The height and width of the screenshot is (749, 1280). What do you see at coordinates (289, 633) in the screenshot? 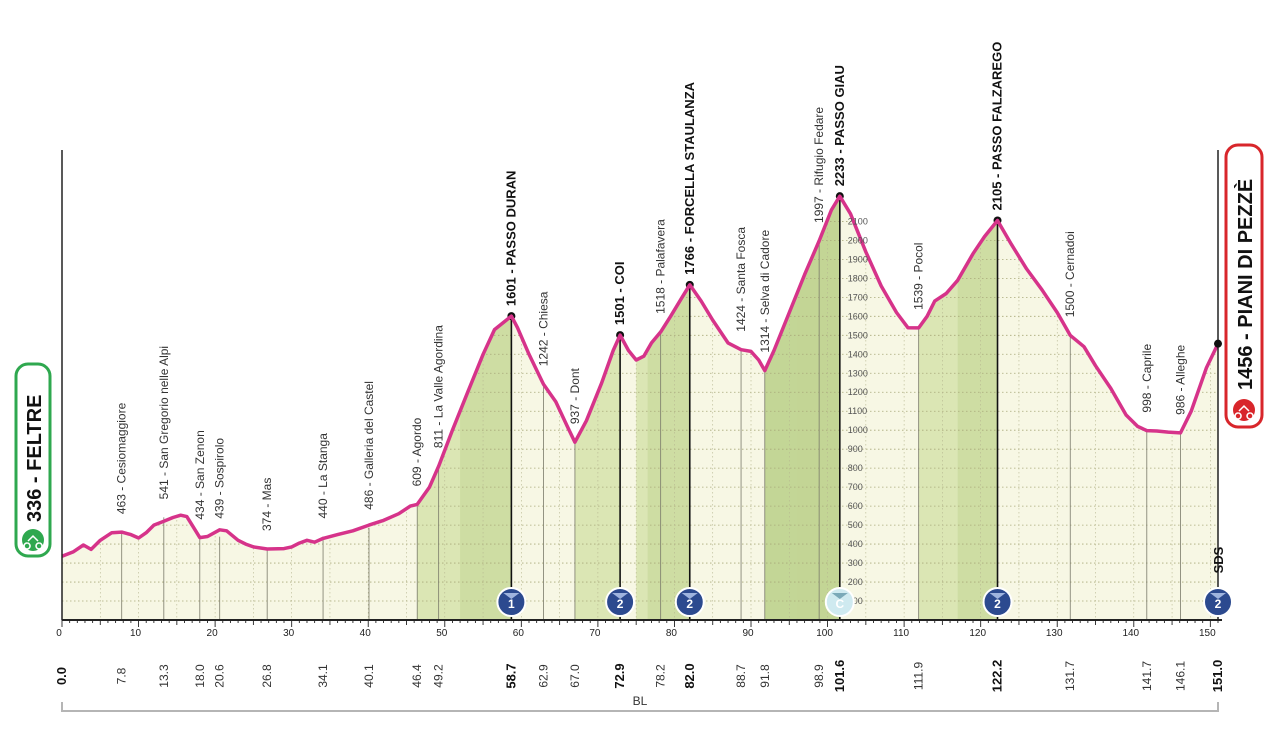
I see `km-tick-label: 30` at bounding box center [289, 633].